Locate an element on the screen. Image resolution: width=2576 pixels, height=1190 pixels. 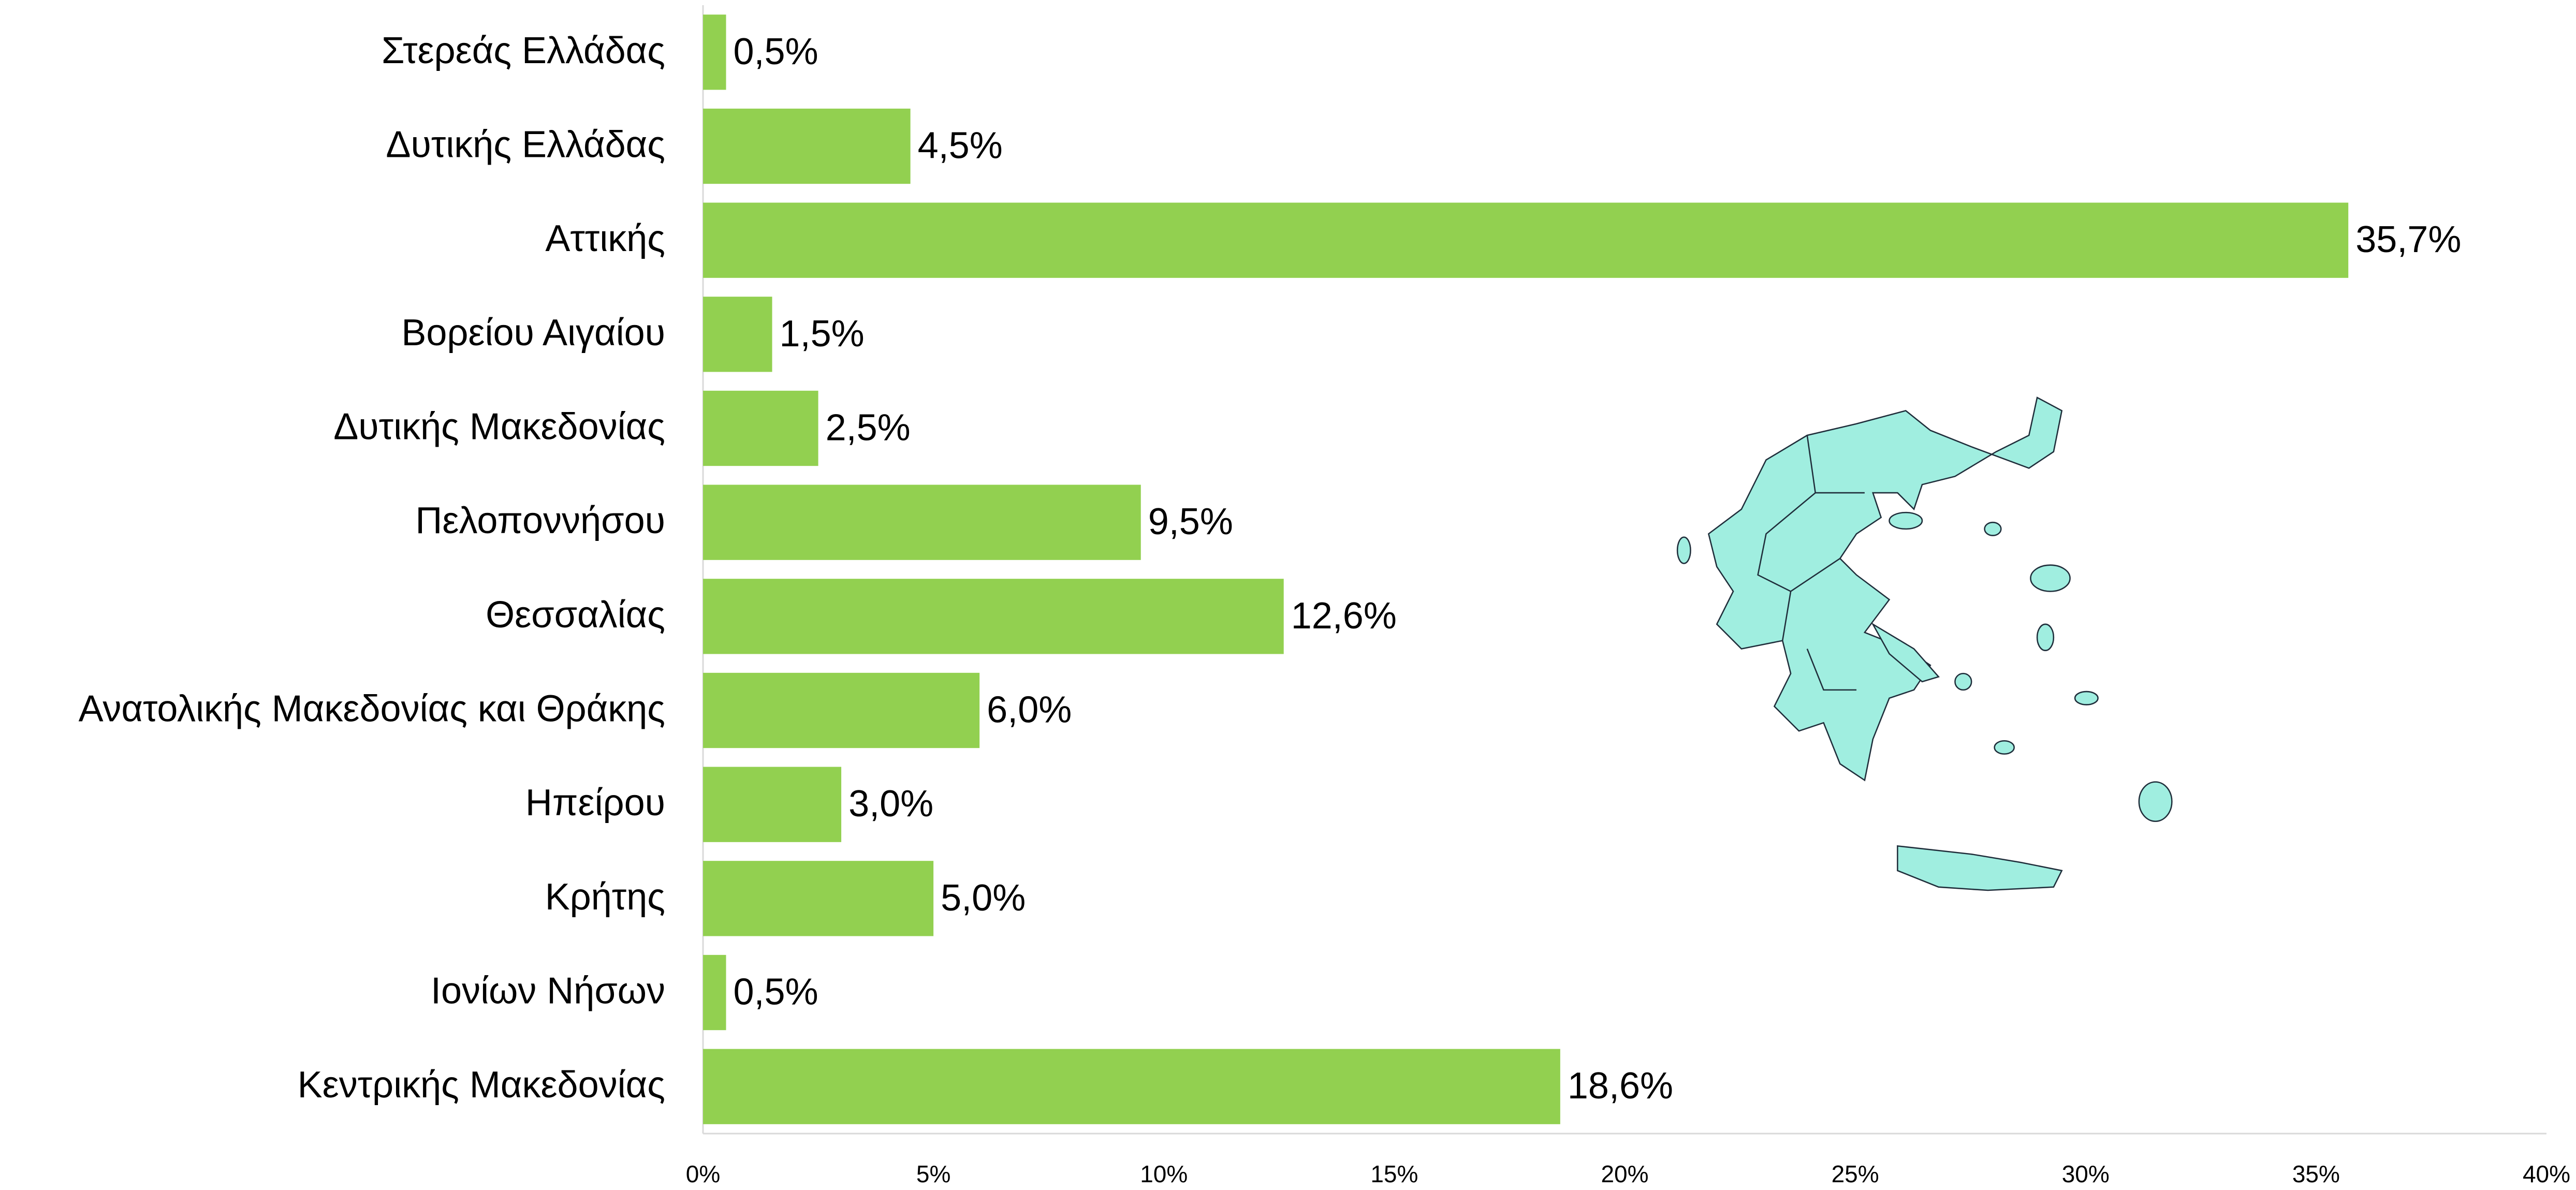
y-tick-label: Ιονίων Νήσων is located at coordinates (548, 992).